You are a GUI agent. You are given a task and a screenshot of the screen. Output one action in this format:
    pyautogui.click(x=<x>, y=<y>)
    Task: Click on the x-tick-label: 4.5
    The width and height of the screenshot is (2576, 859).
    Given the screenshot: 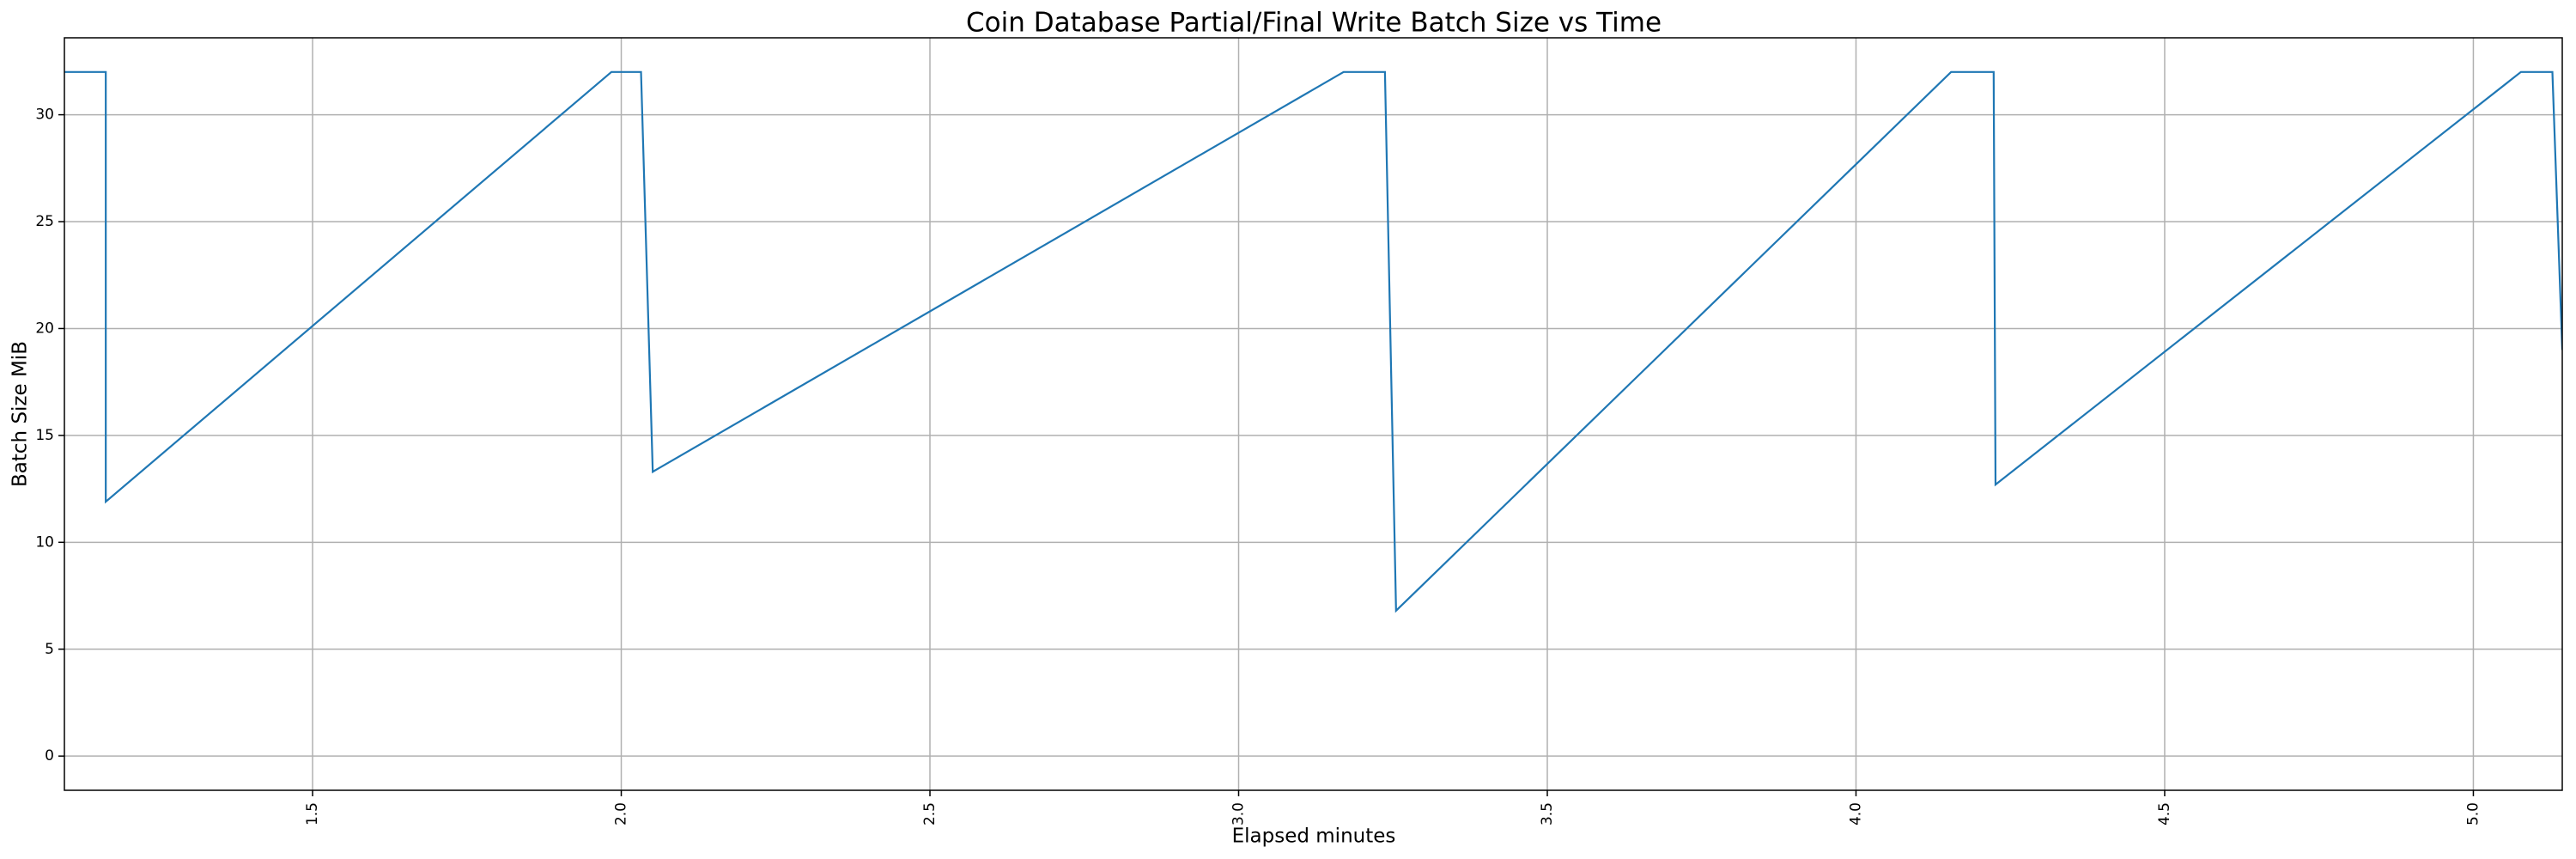 What is the action you would take?
    pyautogui.click(x=2164, y=814)
    